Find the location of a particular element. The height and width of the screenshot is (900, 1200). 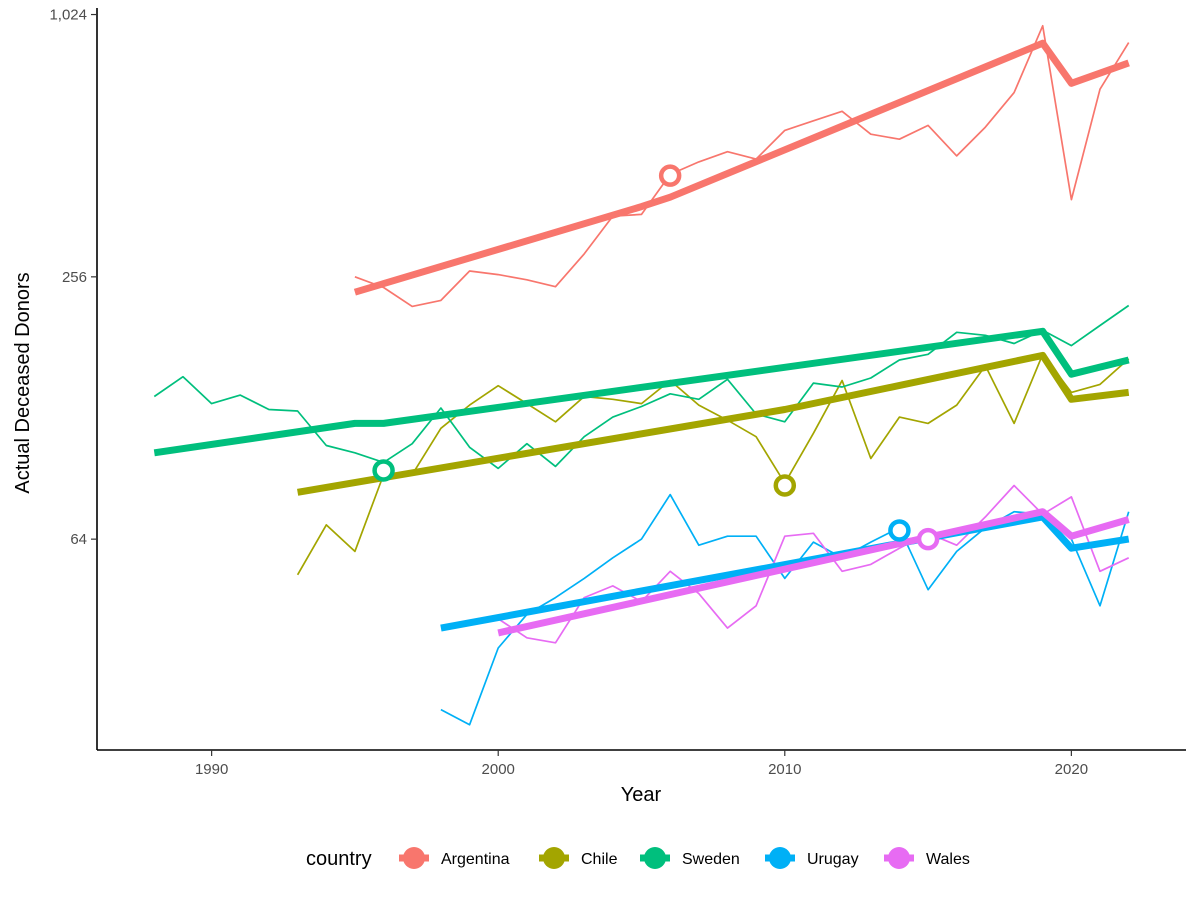

legend-key-sweden is located at coordinates (655, 858).